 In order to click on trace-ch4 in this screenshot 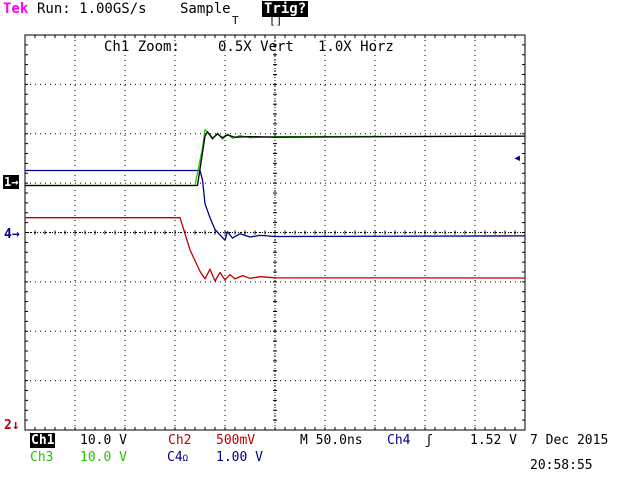, I will do `click(275, 205)`.